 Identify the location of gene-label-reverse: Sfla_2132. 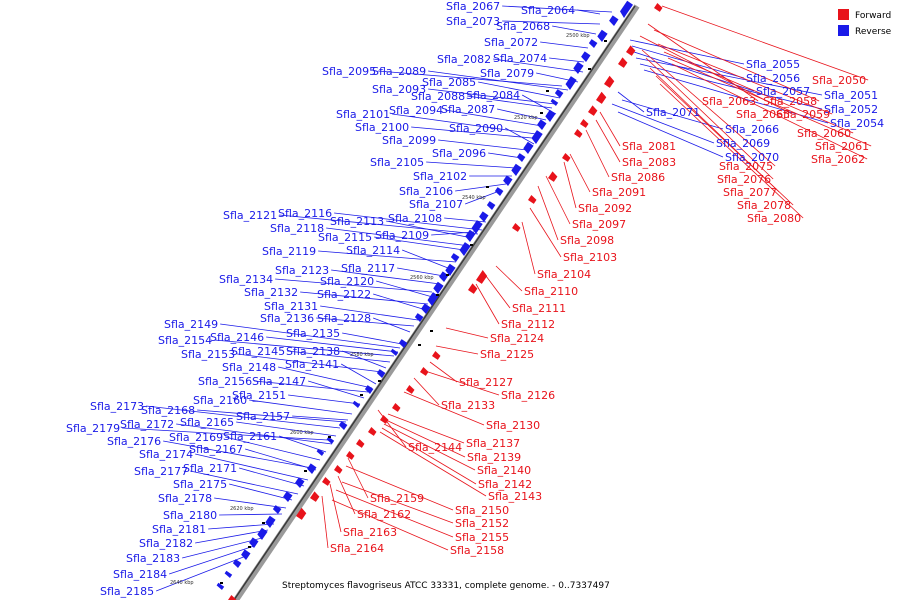
(271, 292).